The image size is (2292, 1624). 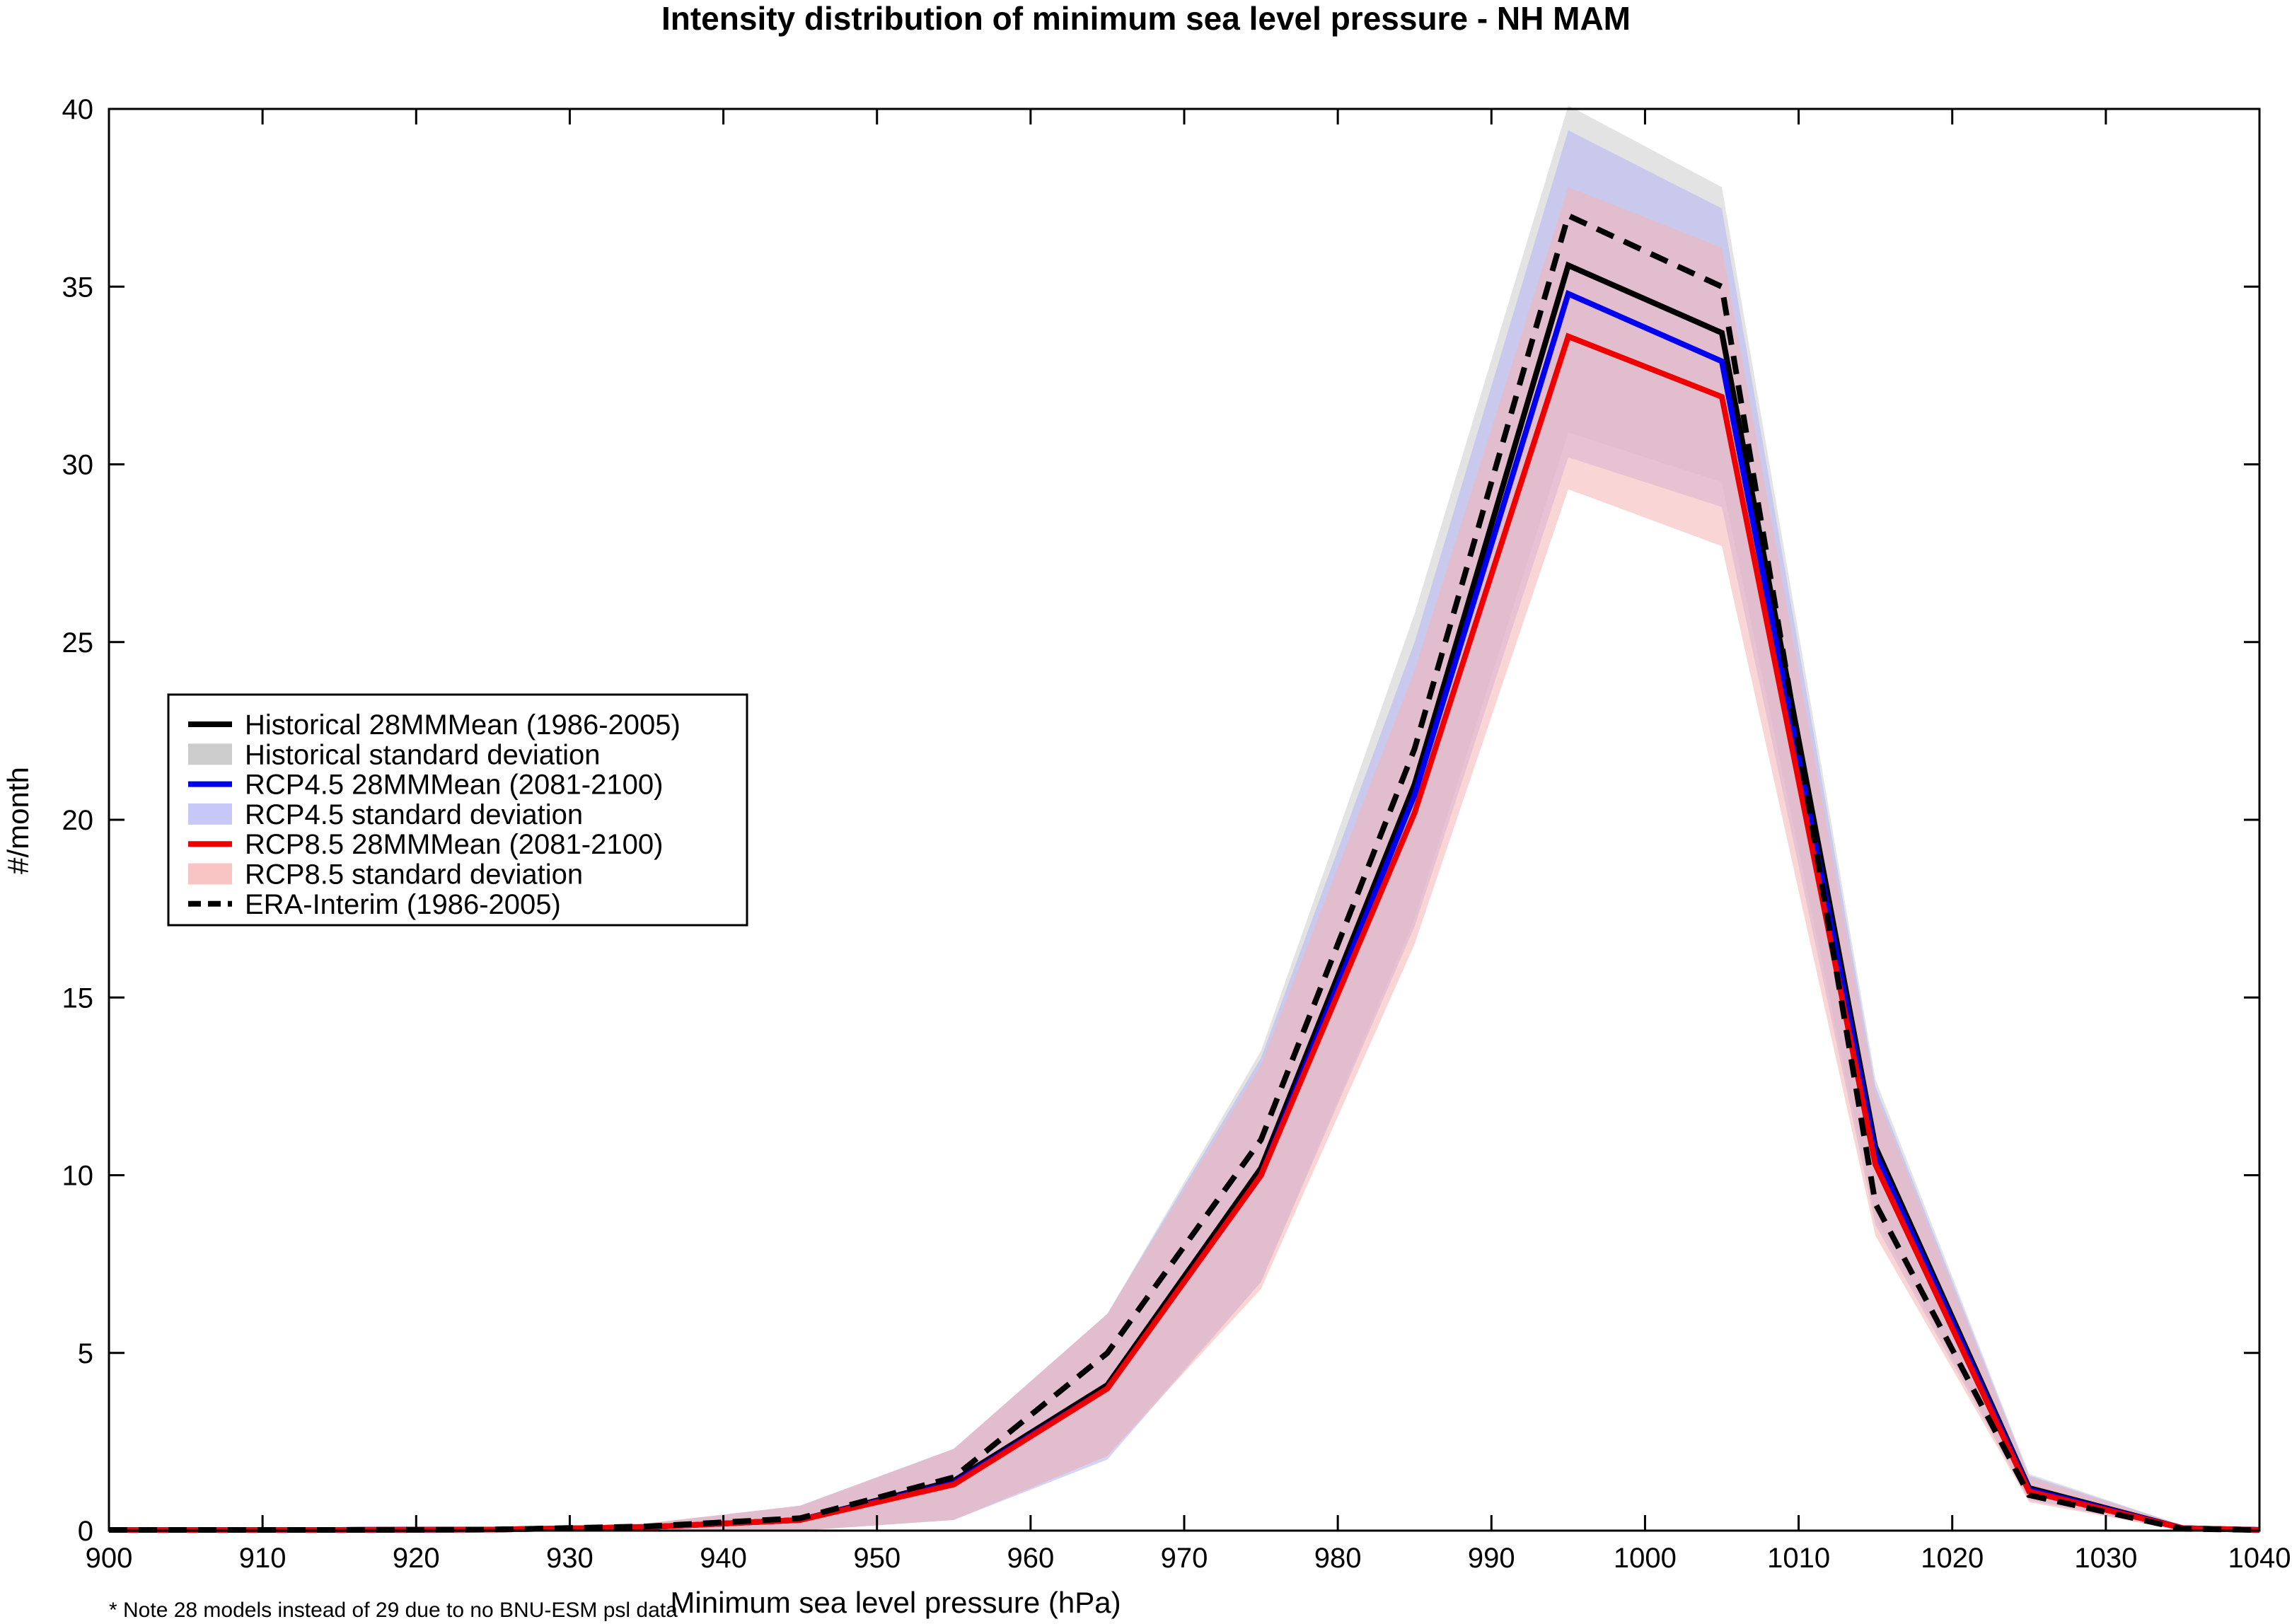 What do you see at coordinates (414, 814) in the screenshot?
I see `legend-label: RCP4.5 standard deviation` at bounding box center [414, 814].